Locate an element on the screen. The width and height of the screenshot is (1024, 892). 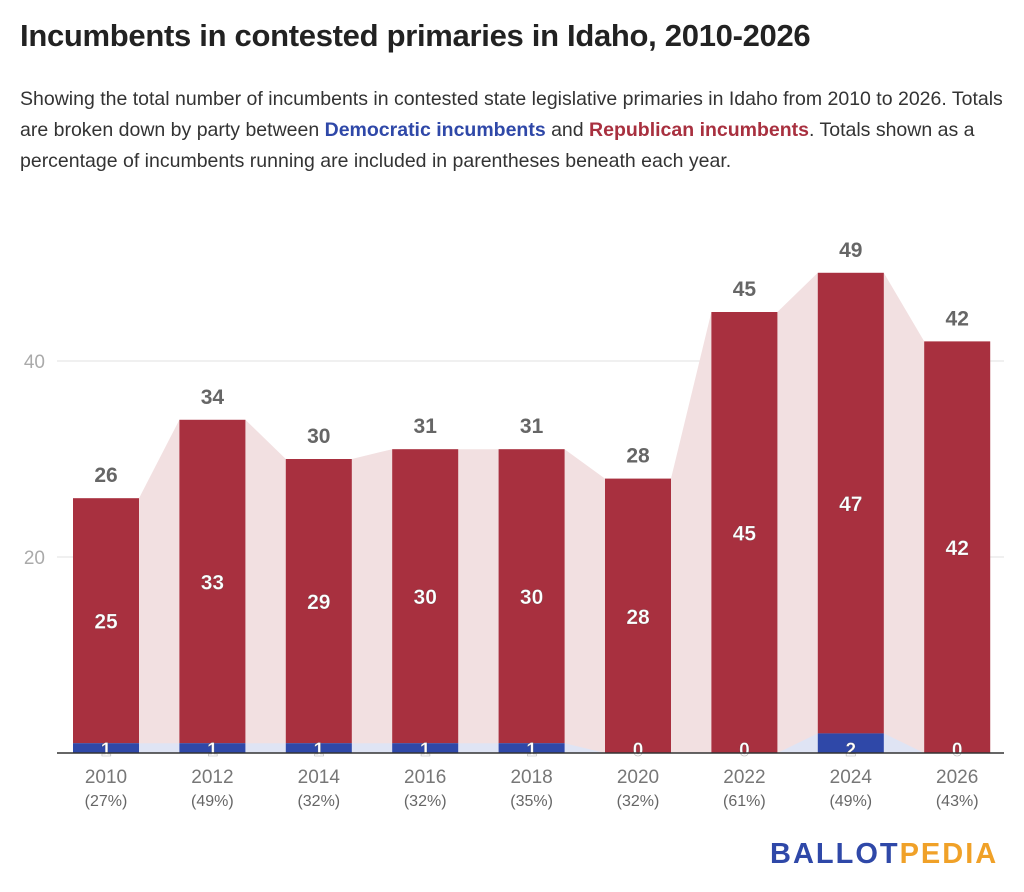
total-value-label: 42 is located at coordinates (957, 318).